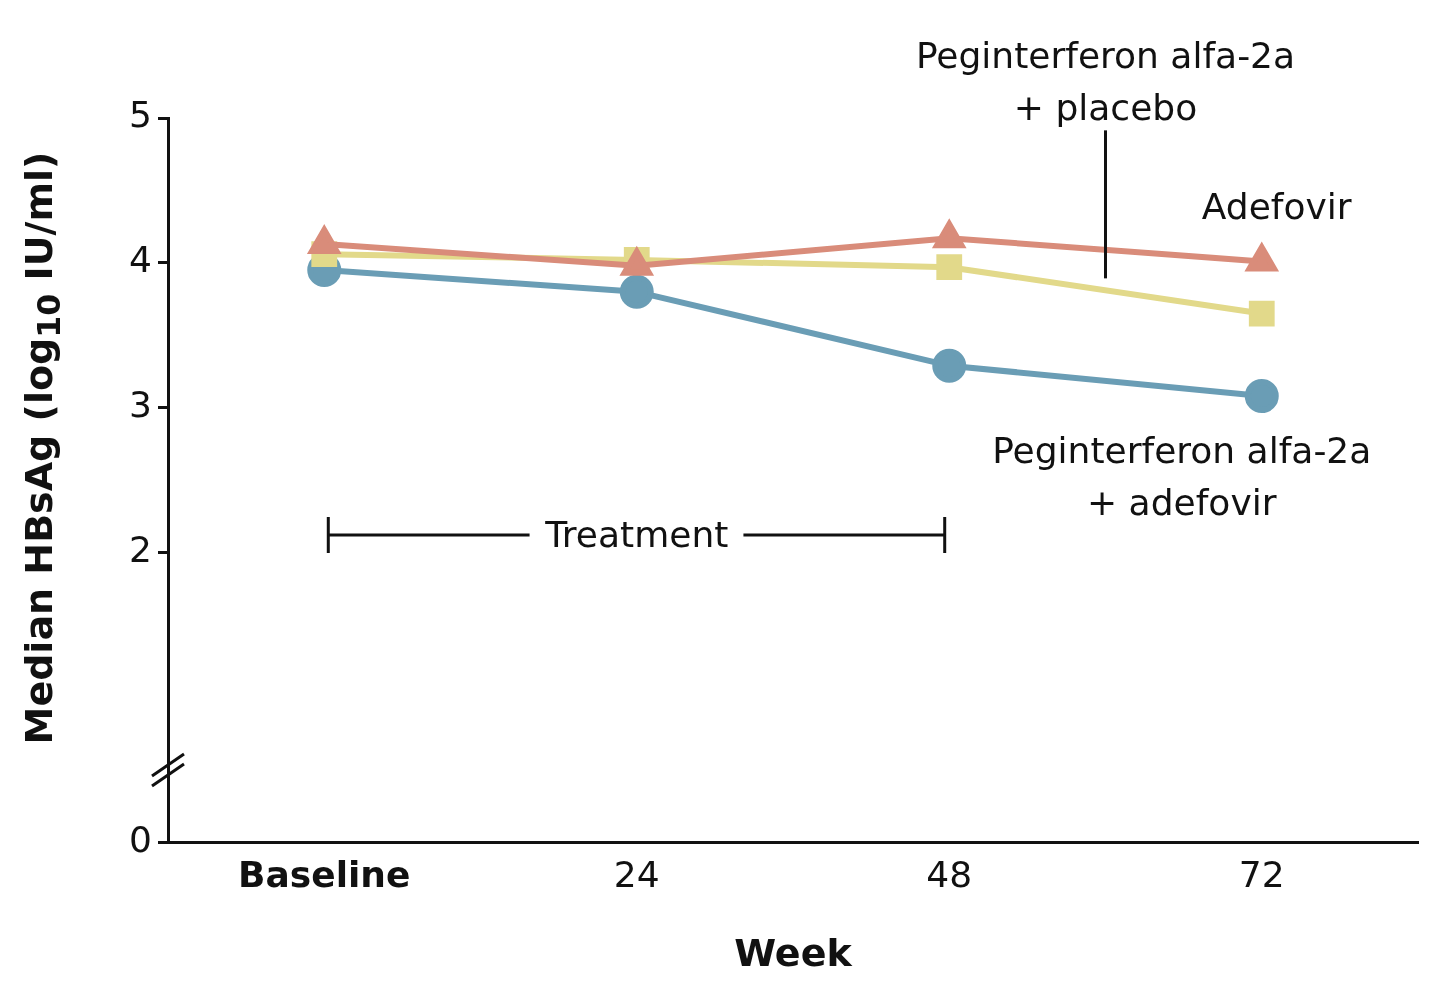 This screenshot has height=993, width=1449. What do you see at coordinates (140, 839) in the screenshot?
I see `y-tick-label: 0` at bounding box center [140, 839].